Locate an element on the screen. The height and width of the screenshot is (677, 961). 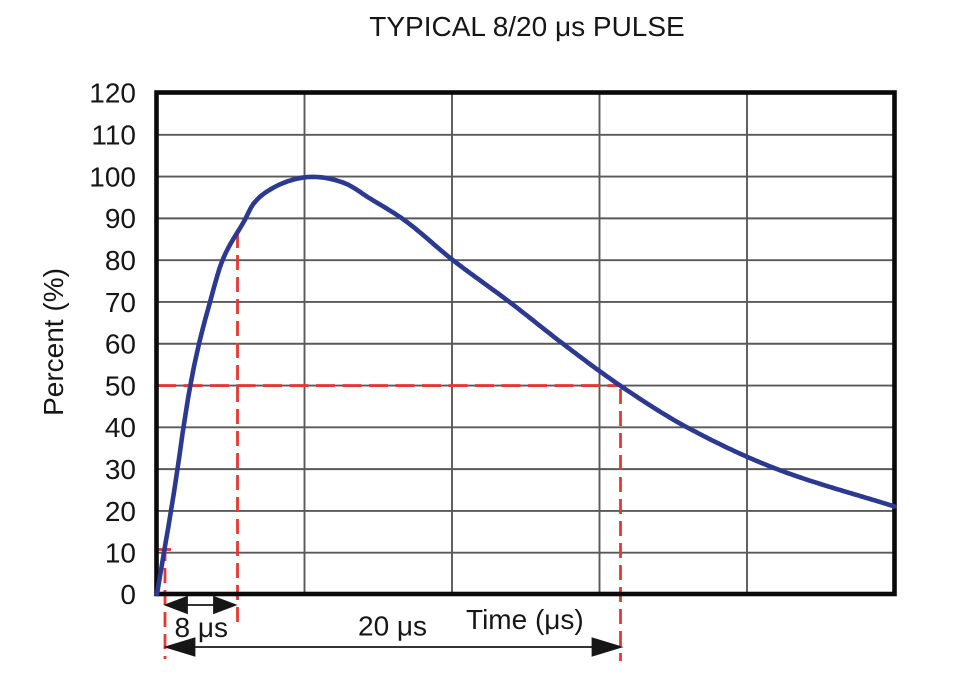
svg-text: Time (μs) is located at coordinates (525, 619).